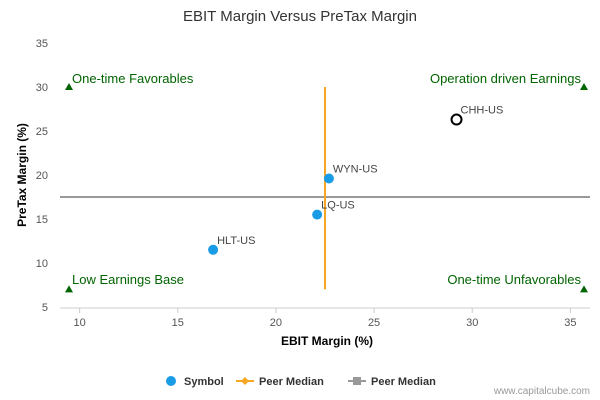 The image size is (600, 400). I want to click on quadrant-label-top-left: One-time Favorables, so click(133, 78).